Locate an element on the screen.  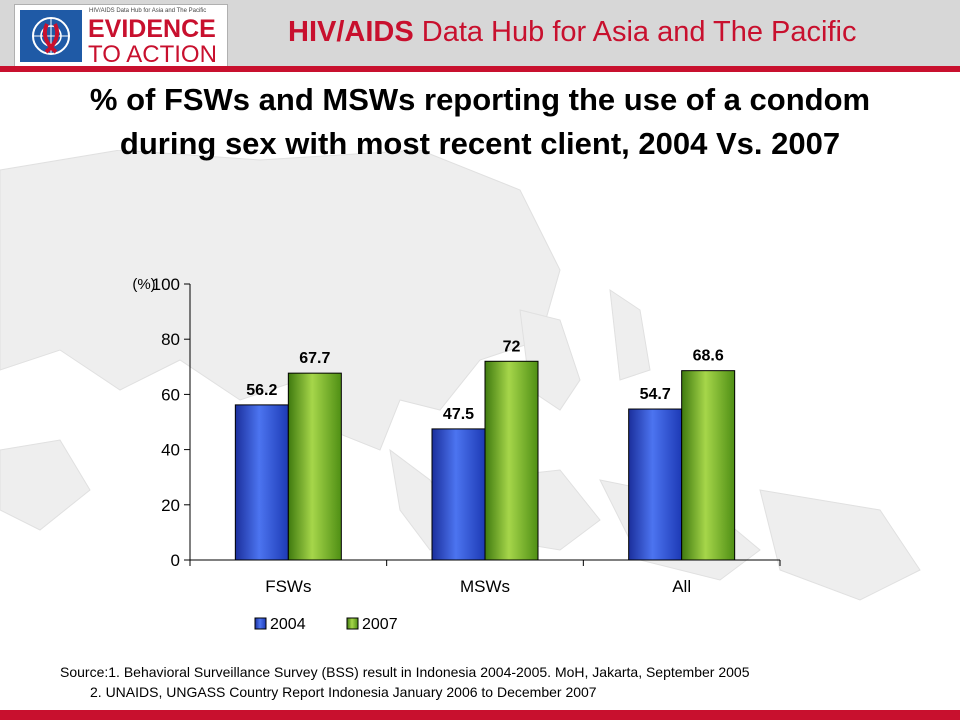
legend-label: 2007 is located at coordinates (380, 624).